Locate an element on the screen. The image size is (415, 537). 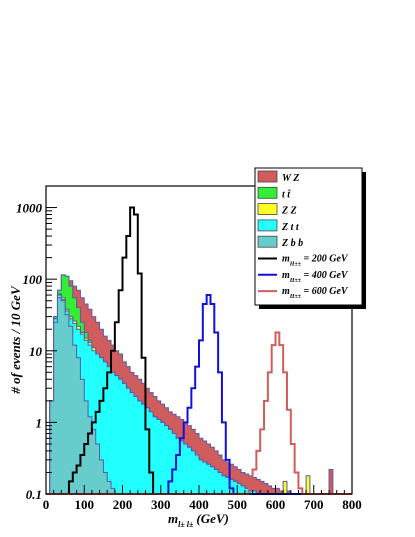
legend-label-200-gev: mH±± = 200 GeV is located at coordinates (315, 261).